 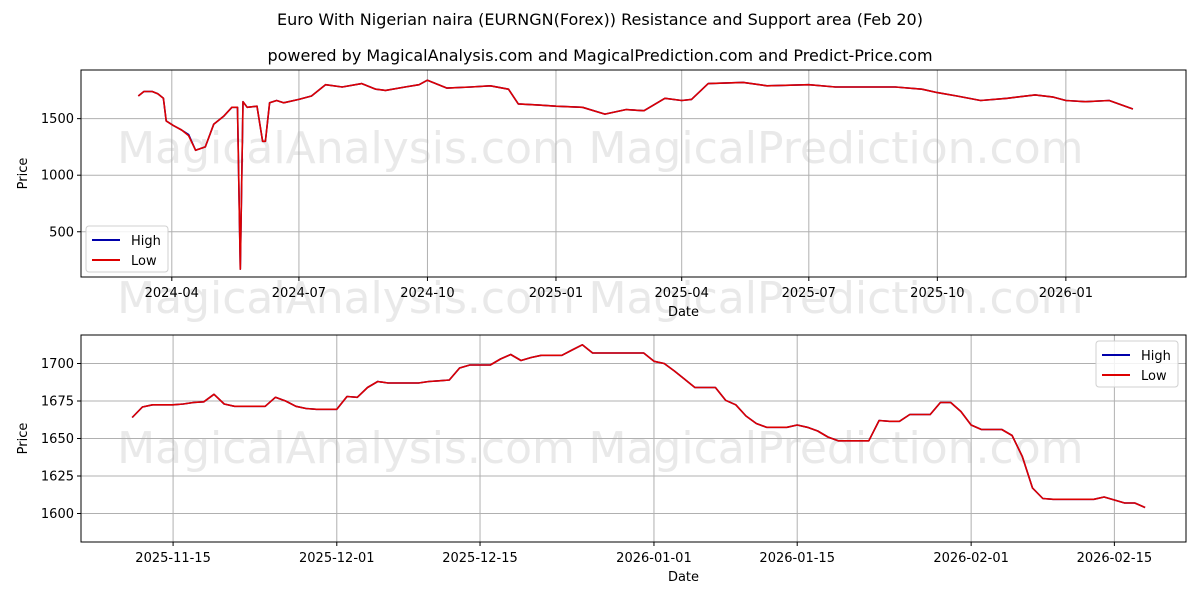 What do you see at coordinates (971, 558) in the screenshot?
I see `x-tick-label: 2026-02-01` at bounding box center [971, 558].